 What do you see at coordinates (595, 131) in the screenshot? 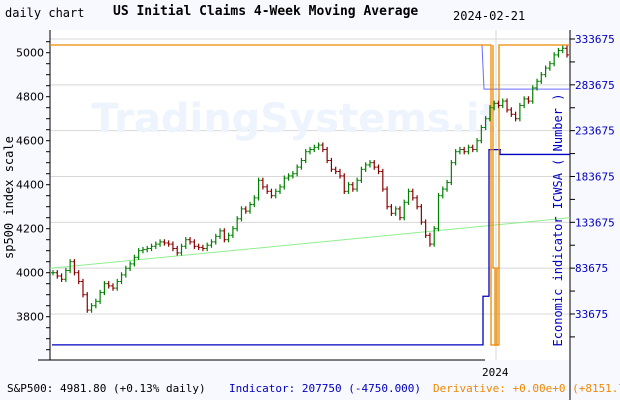
I see `right-tick-label: 233675` at bounding box center [595, 131].